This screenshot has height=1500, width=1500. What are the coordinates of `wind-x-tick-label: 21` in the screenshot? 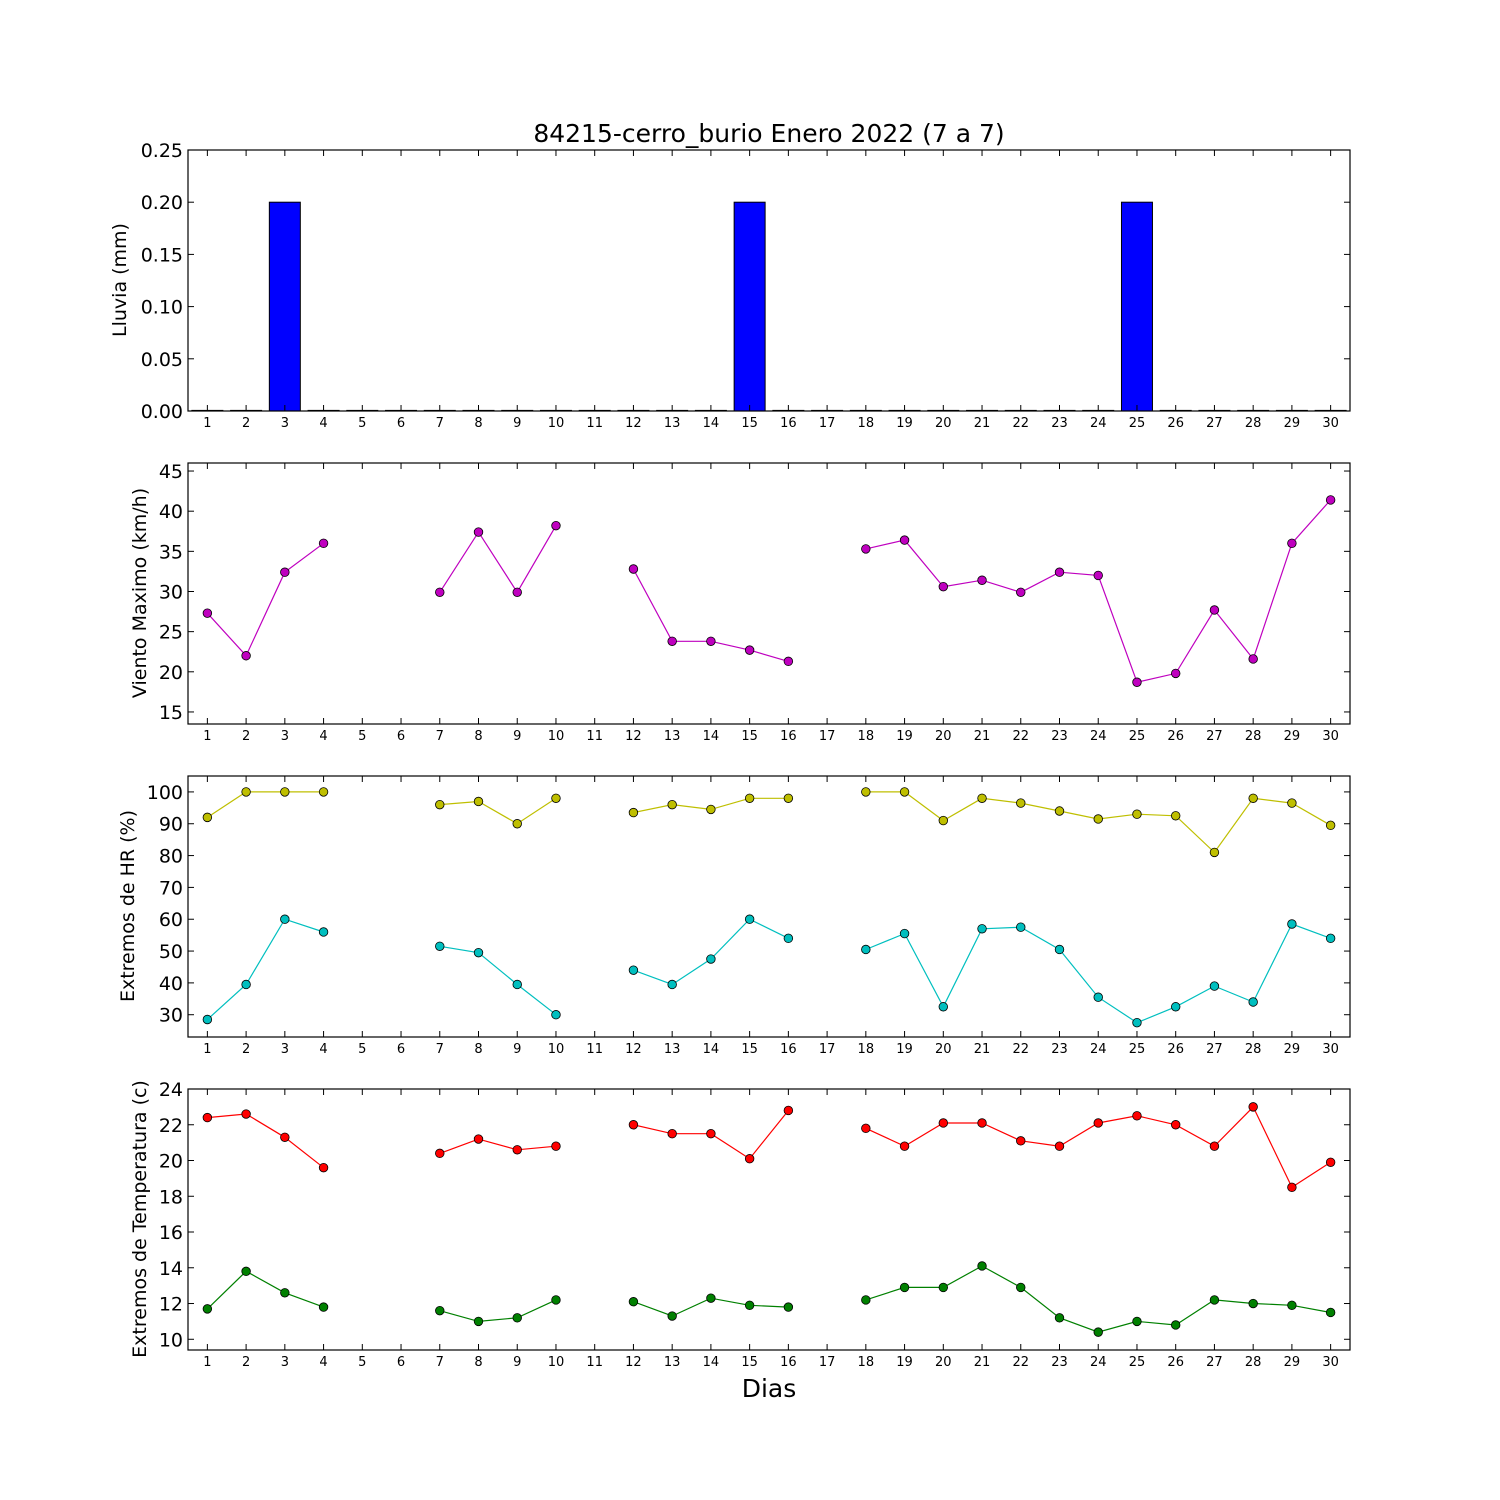 It's located at (982, 736).